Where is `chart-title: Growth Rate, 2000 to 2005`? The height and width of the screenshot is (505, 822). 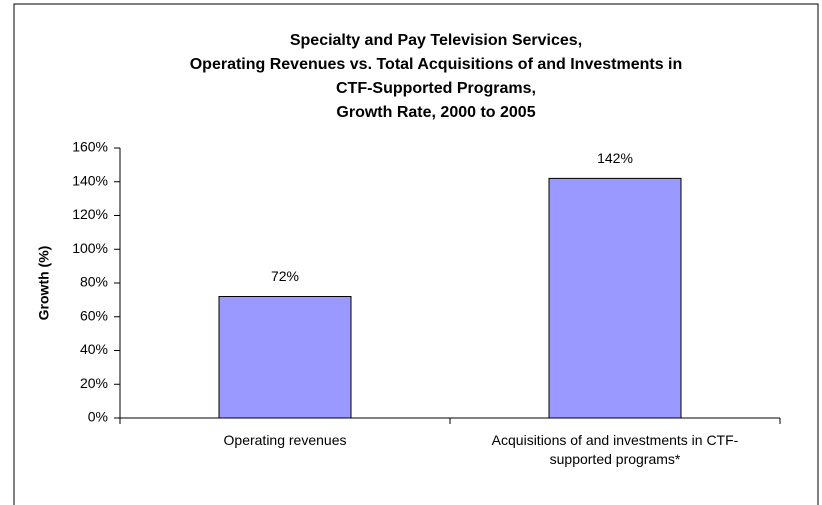
chart-title: Growth Rate, 2000 to 2005 is located at coordinates (435, 112).